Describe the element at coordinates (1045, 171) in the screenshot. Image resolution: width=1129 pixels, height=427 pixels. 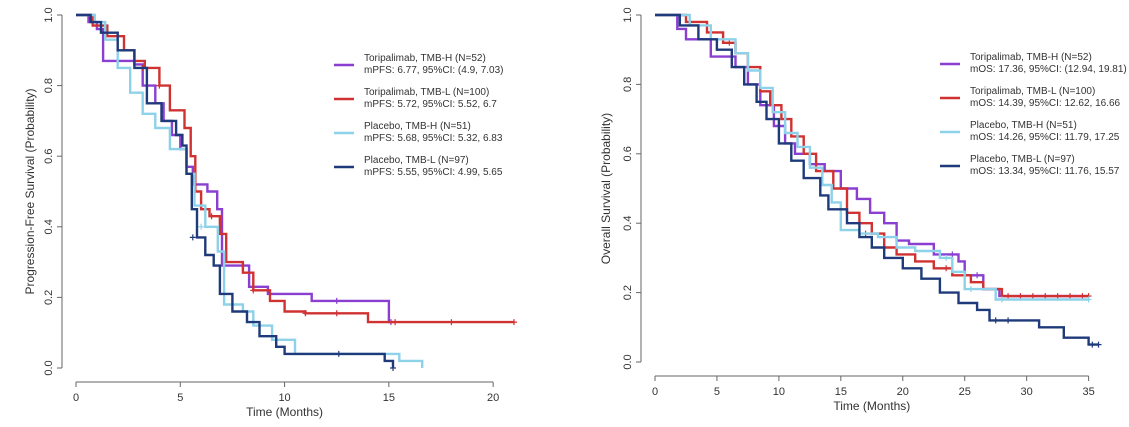
I see `legend-series-stat: mOS: 13.34, 95%CI: 11.76, 15.57` at that location.